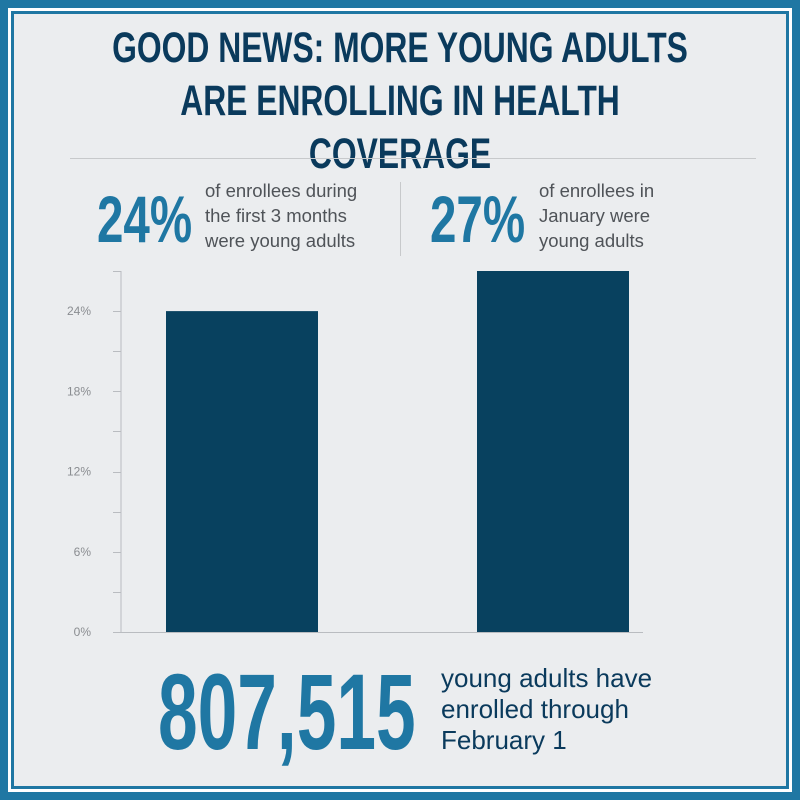  Describe the element at coordinates (83, 632) in the screenshot. I see `y-tick-label: 0%` at that location.